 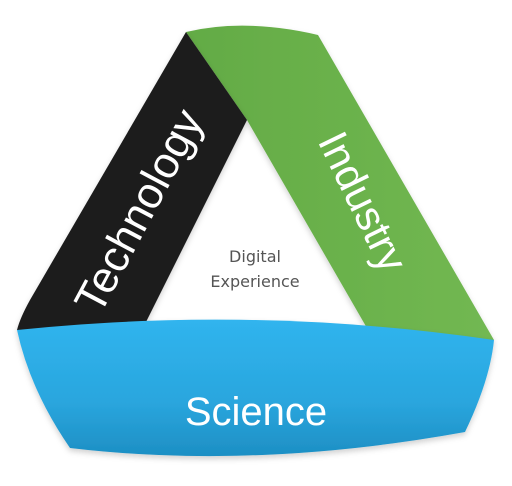 I want to click on center-label-line1: Digital, so click(x=255, y=256).